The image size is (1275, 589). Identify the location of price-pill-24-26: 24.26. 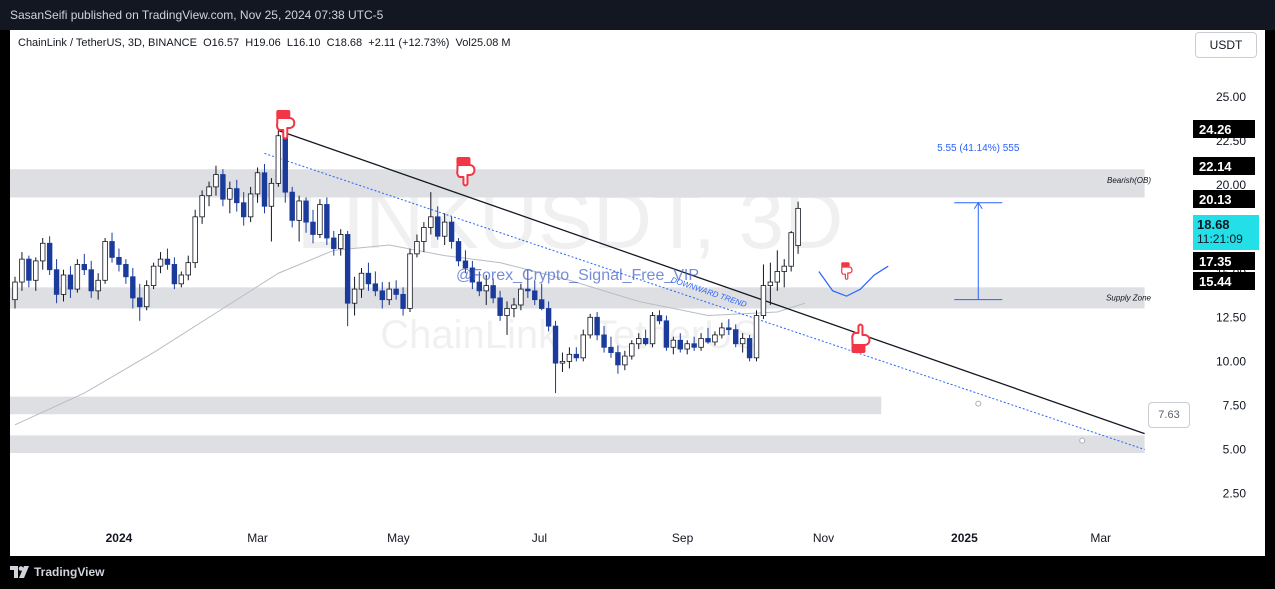
(1224, 129).